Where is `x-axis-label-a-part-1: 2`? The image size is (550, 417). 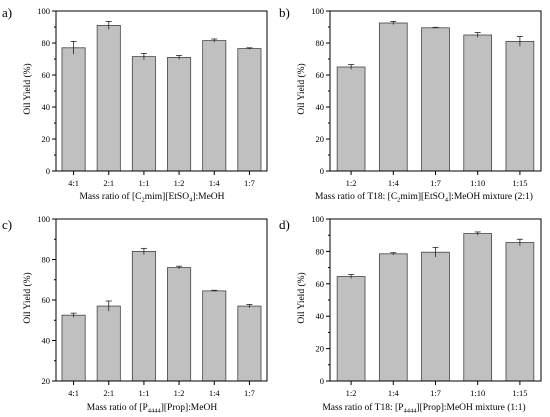 x-axis-label-a-part-1: 2 is located at coordinates (142, 200).